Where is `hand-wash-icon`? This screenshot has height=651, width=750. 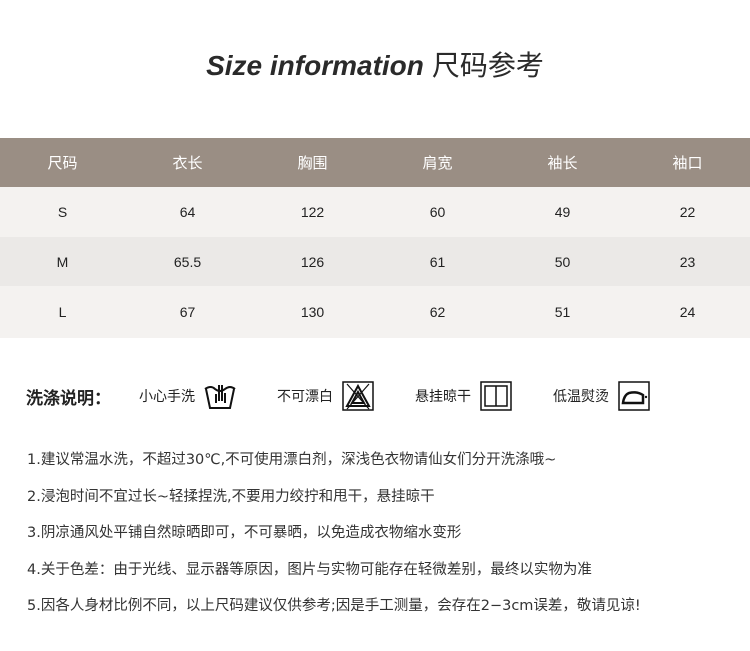 hand-wash-icon is located at coordinates (220, 397).